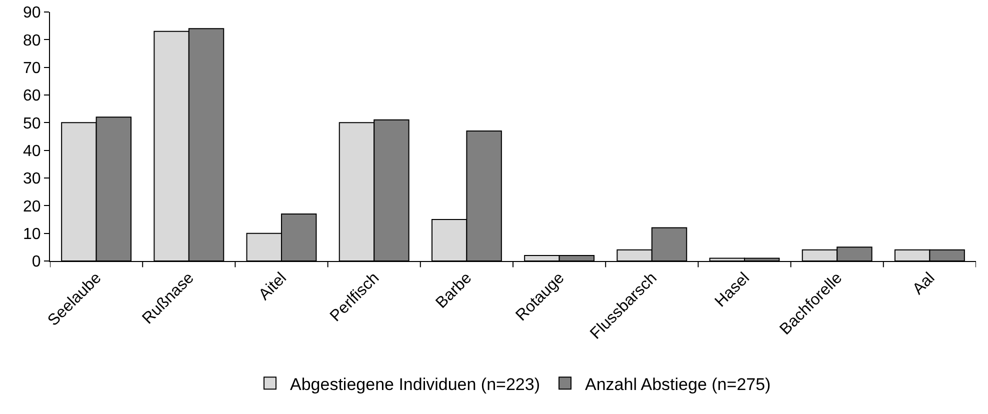 The image size is (988, 414). Describe the element at coordinates (32, 123) in the screenshot. I see `y-tick-label: 50` at that location.